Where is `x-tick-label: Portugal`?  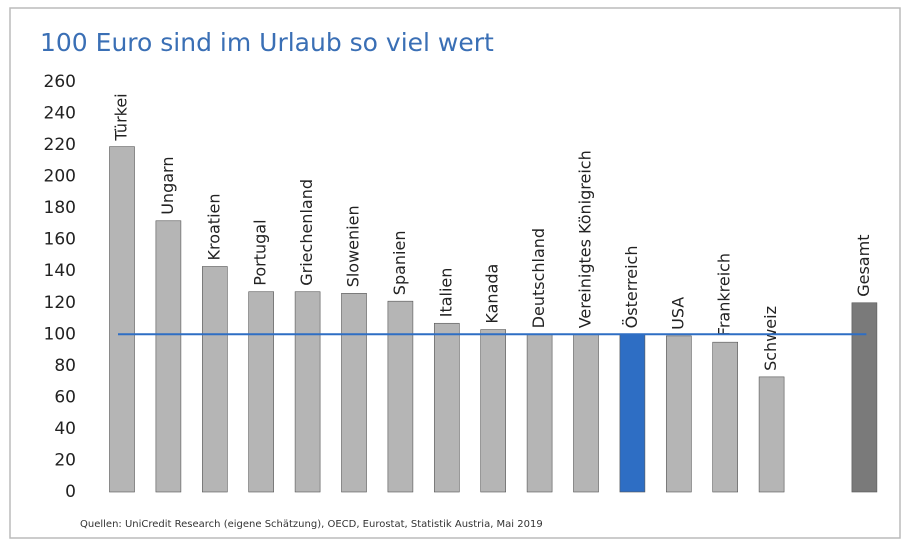 x-tick-label: Portugal is located at coordinates (260, 252).